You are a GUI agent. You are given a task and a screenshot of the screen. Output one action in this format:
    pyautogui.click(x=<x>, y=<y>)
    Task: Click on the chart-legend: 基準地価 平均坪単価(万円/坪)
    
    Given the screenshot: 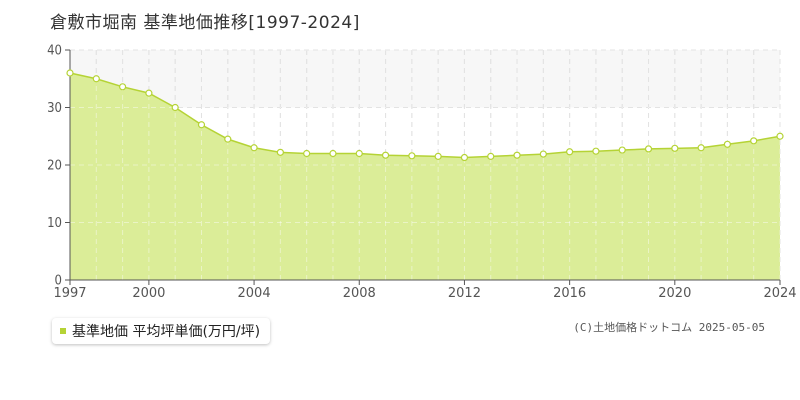 What is the action you would take?
    pyautogui.click(x=161, y=331)
    